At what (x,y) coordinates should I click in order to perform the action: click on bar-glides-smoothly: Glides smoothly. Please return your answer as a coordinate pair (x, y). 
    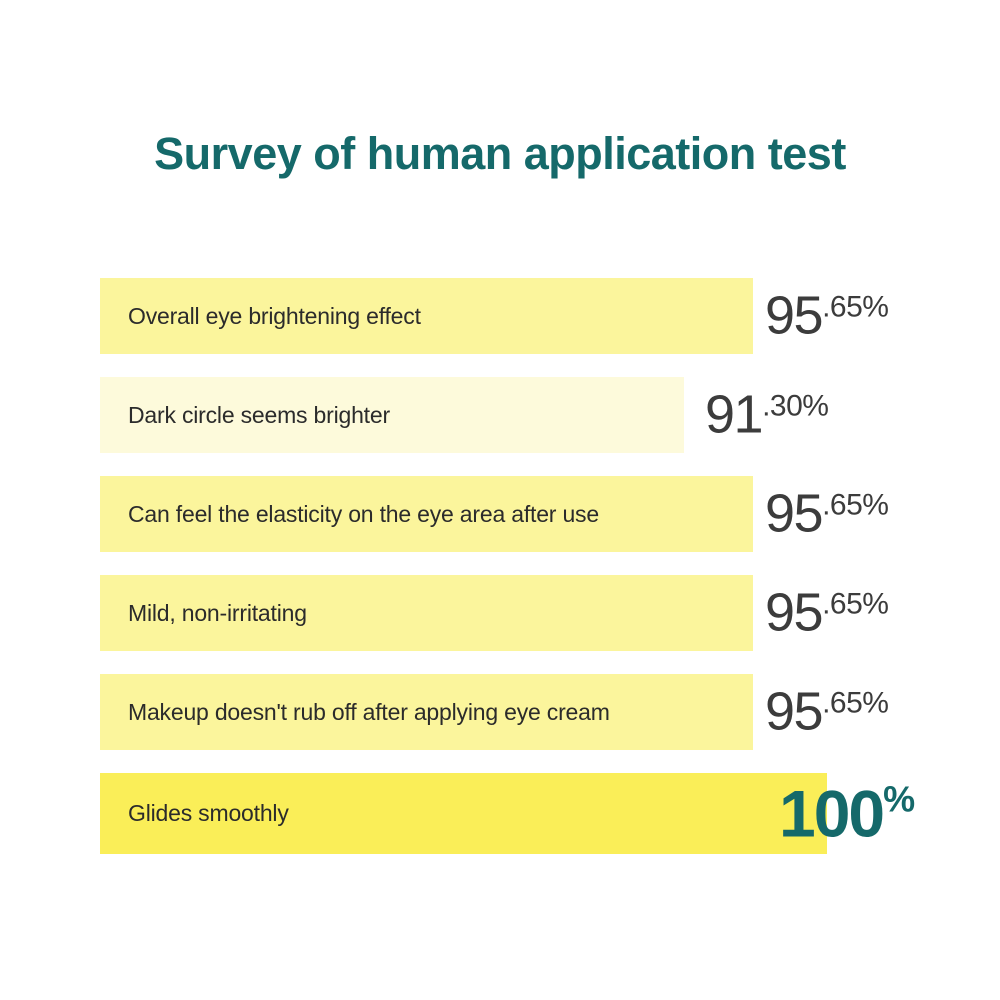
    Looking at the image, I should click on (463, 813).